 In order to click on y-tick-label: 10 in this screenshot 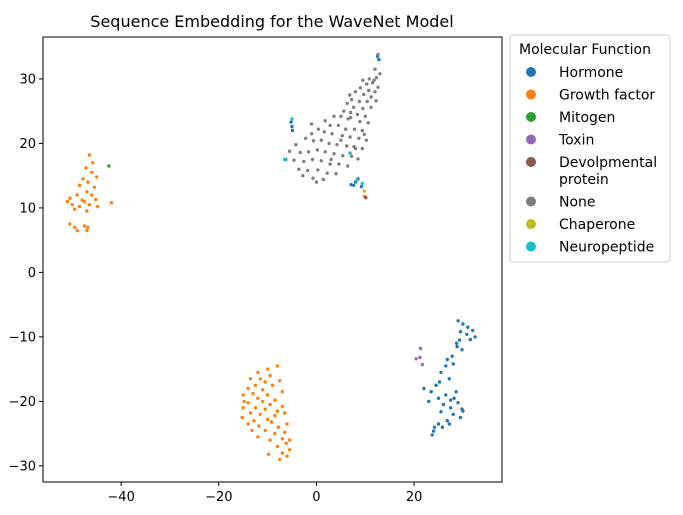, I will do `click(27, 208)`.